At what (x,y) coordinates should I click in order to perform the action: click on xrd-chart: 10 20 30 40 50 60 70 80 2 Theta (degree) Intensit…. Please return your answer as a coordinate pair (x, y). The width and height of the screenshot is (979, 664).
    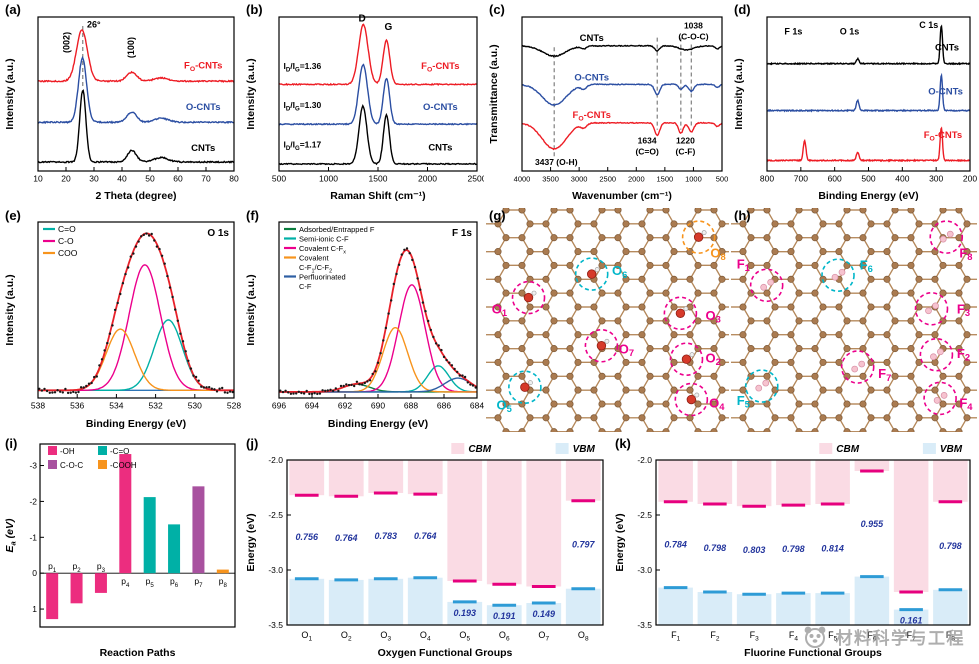
    Looking at the image, I should click on (121, 109).